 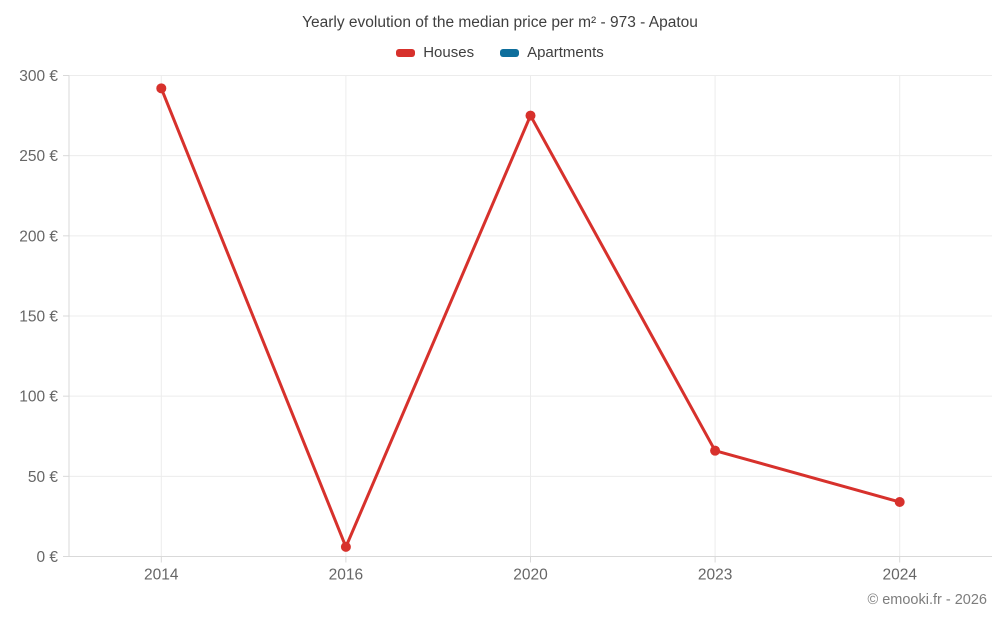 What do you see at coordinates (38, 397) in the screenshot?
I see `y-tick-label: 100 €` at bounding box center [38, 397].